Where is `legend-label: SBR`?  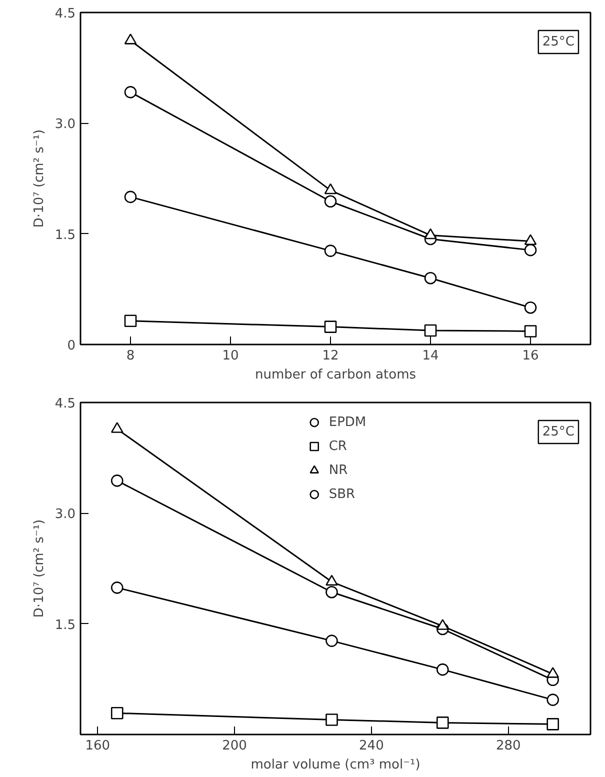
legend-label: SBR is located at coordinates (342, 494).